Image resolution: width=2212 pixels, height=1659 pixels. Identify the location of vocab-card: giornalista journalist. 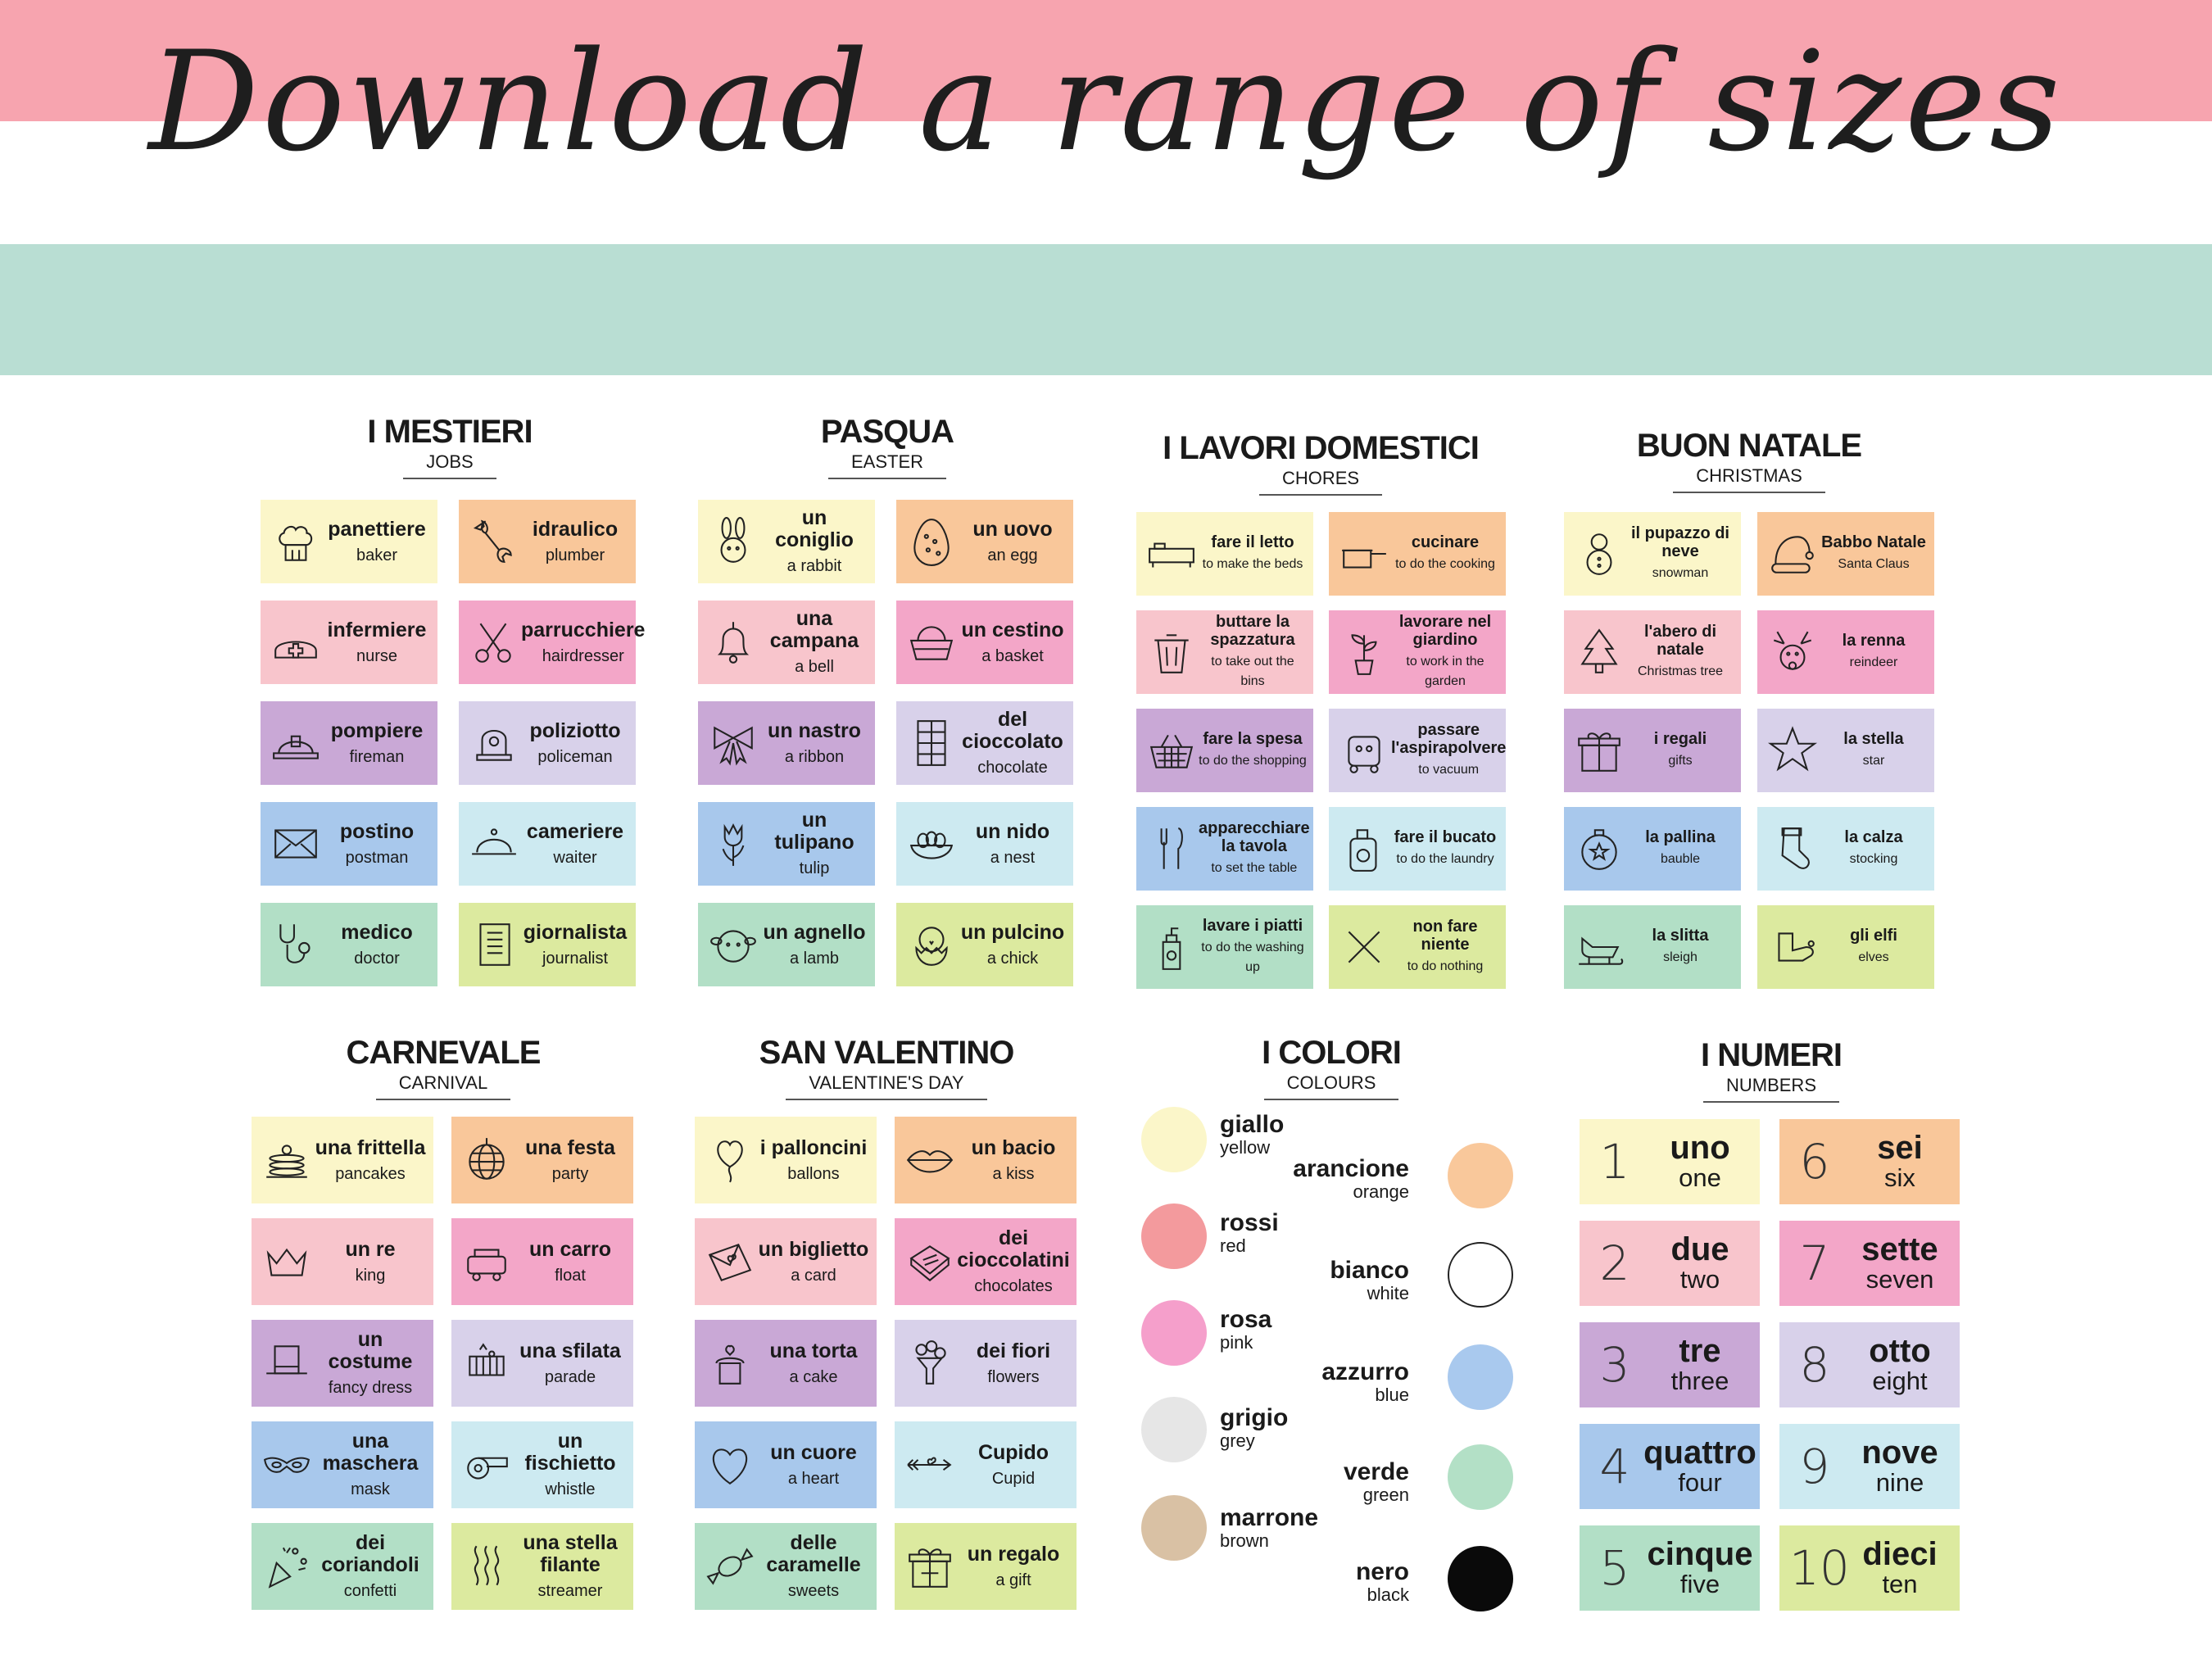
(547, 944).